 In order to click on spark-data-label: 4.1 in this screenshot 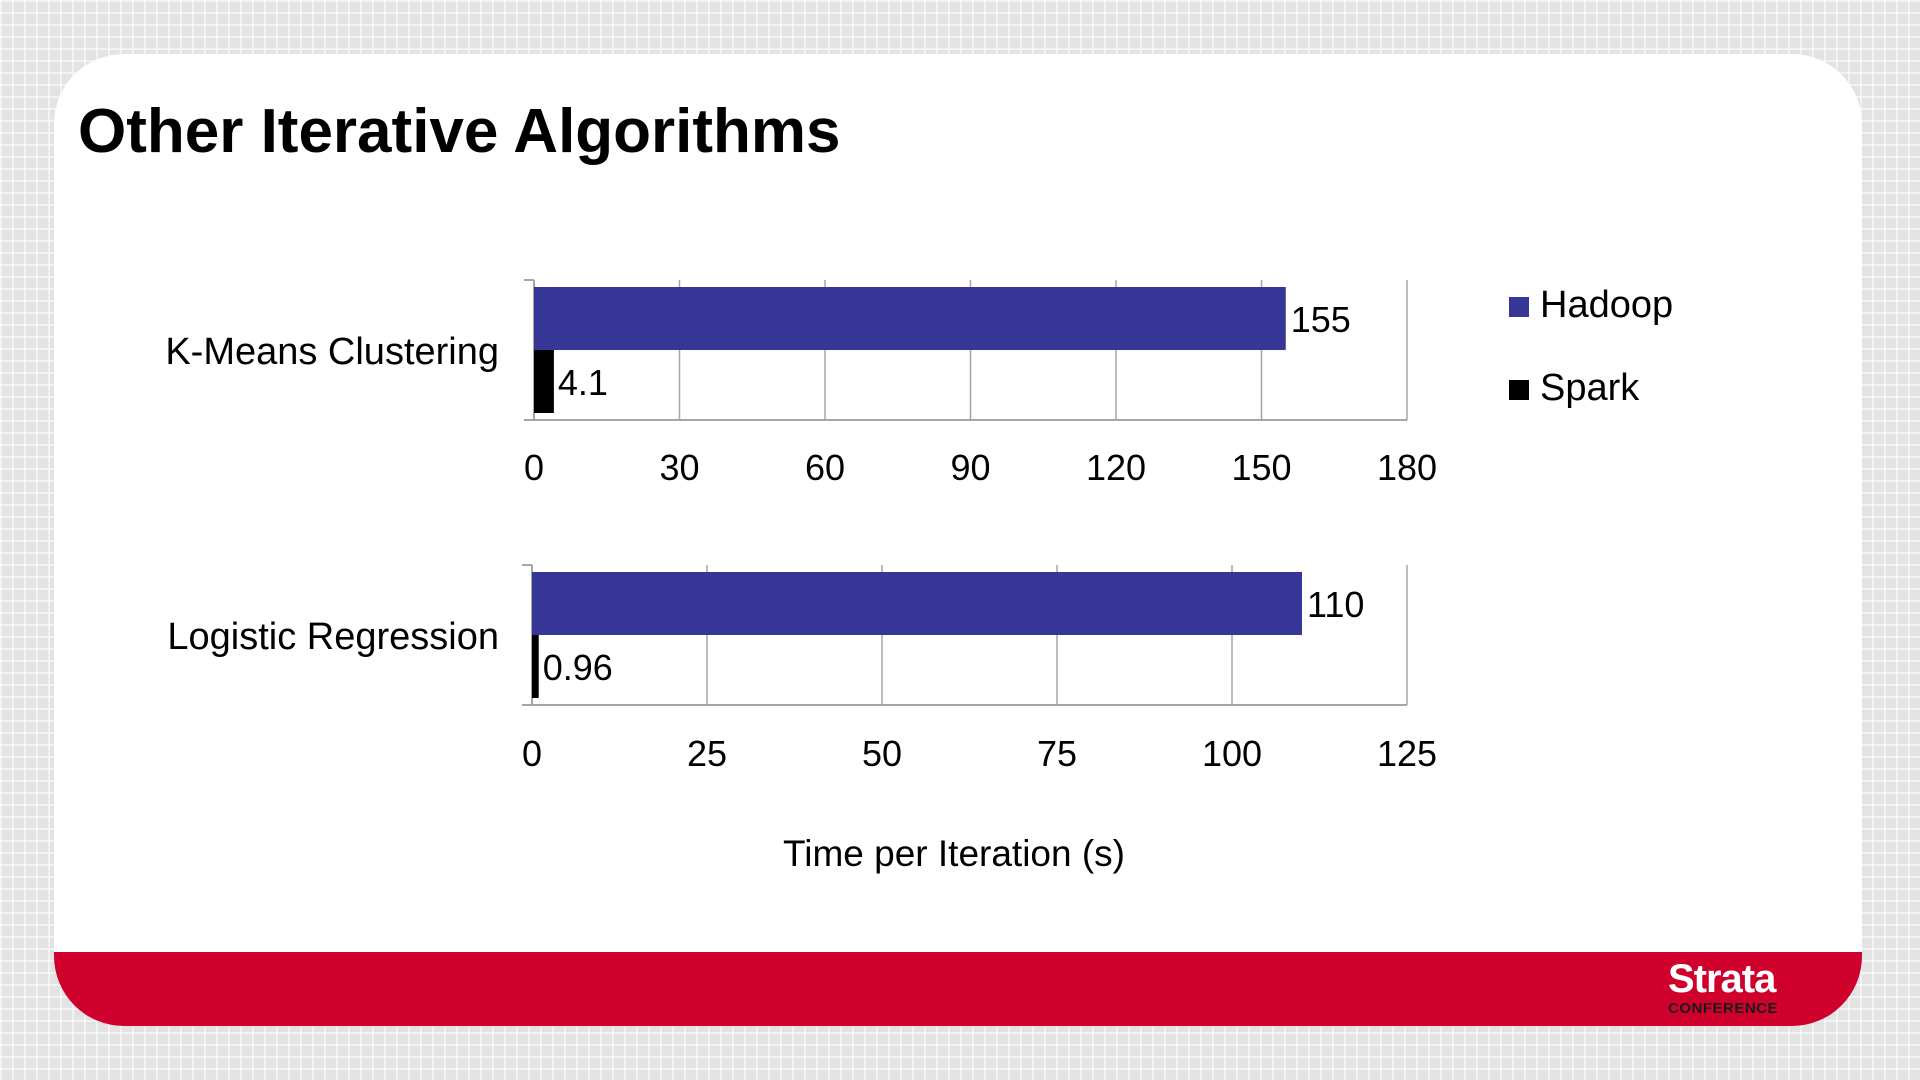, I will do `click(583, 382)`.